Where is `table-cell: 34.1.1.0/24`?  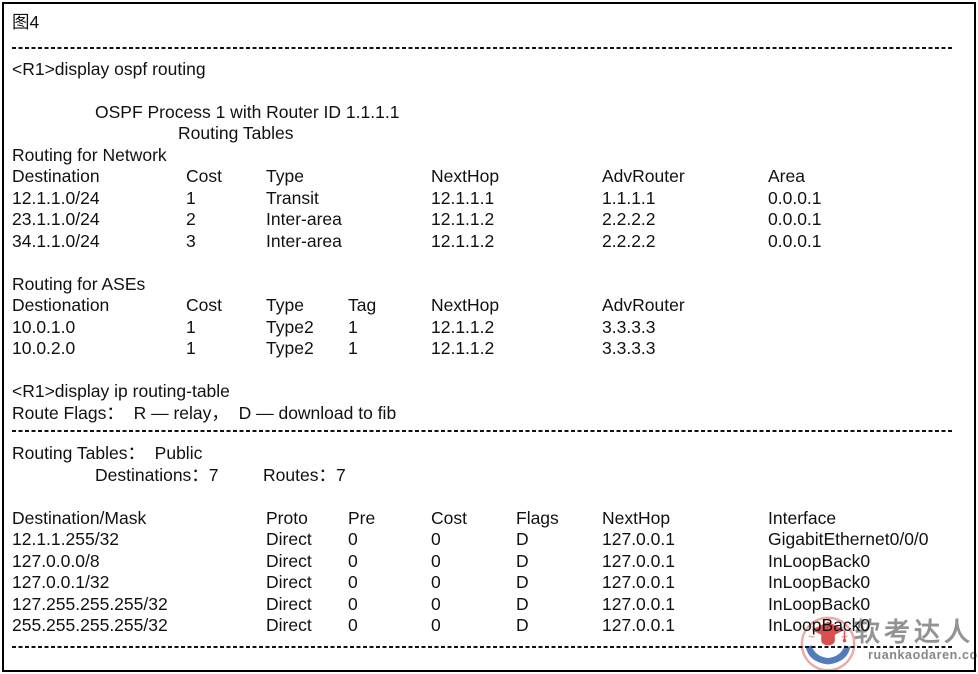
table-cell: 34.1.1.0/24 is located at coordinates (56, 240).